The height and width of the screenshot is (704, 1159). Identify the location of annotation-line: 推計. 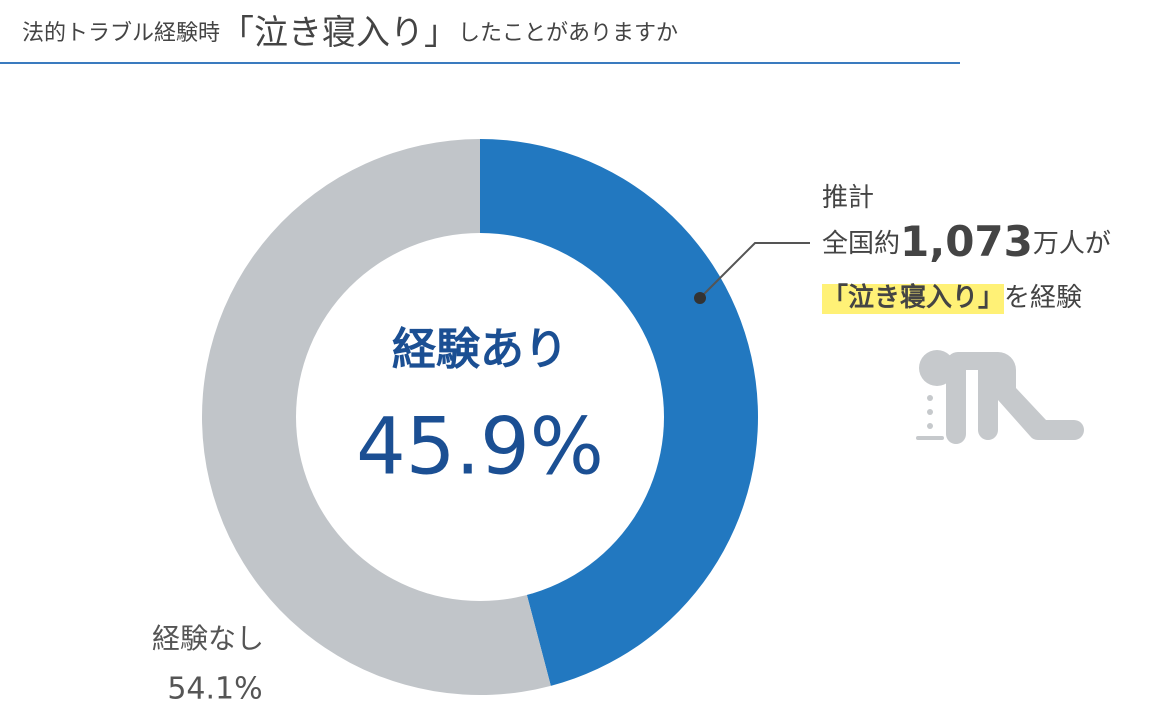
(848, 198).